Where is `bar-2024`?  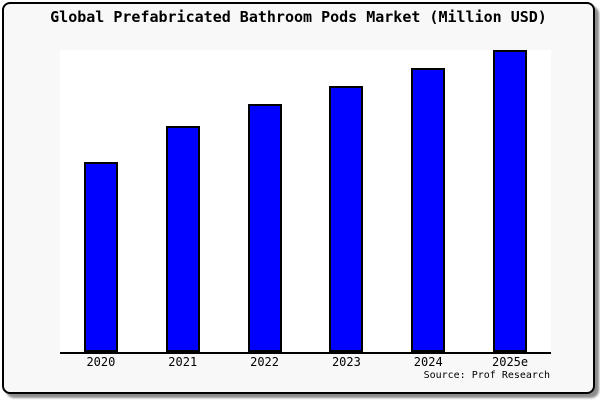 bar-2024 is located at coordinates (428, 210).